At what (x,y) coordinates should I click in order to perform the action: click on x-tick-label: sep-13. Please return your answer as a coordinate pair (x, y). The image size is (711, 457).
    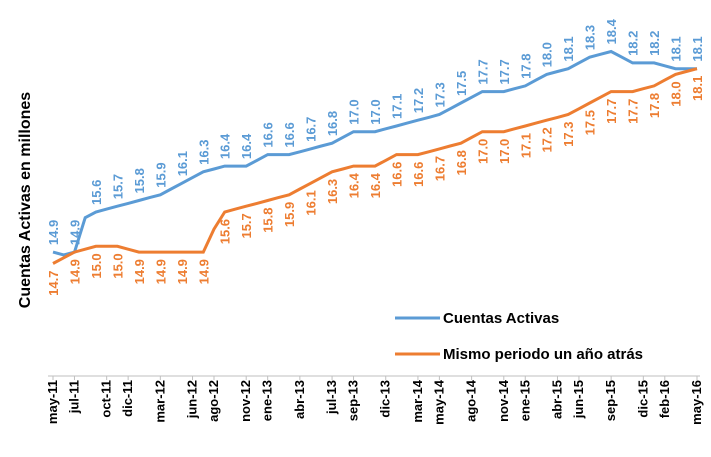
    Looking at the image, I should click on (353, 400).